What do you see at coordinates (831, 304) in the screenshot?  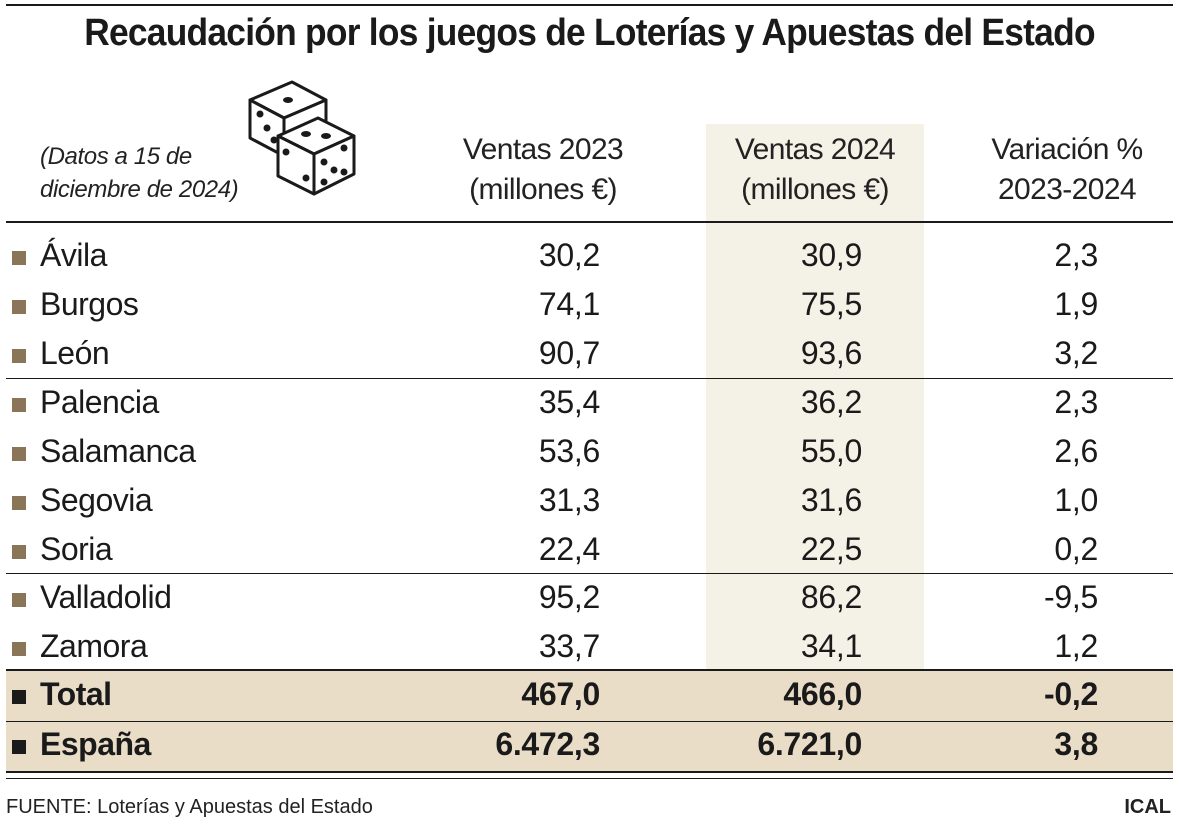 I see `value-2024: 75,5` at bounding box center [831, 304].